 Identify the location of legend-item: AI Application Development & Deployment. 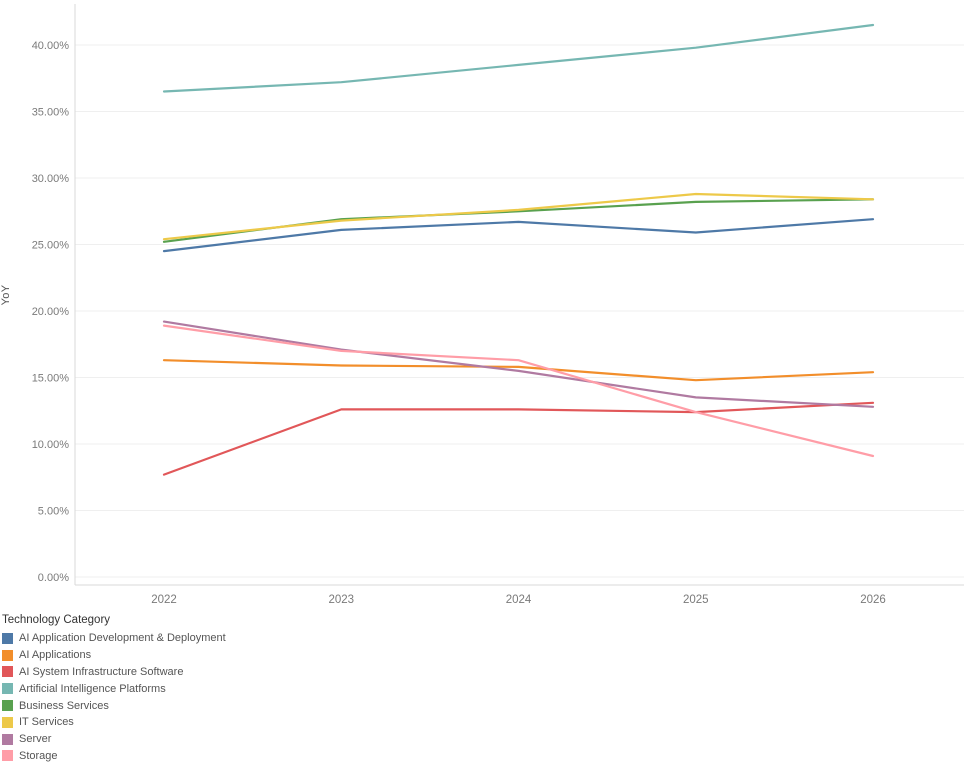
(202, 638).